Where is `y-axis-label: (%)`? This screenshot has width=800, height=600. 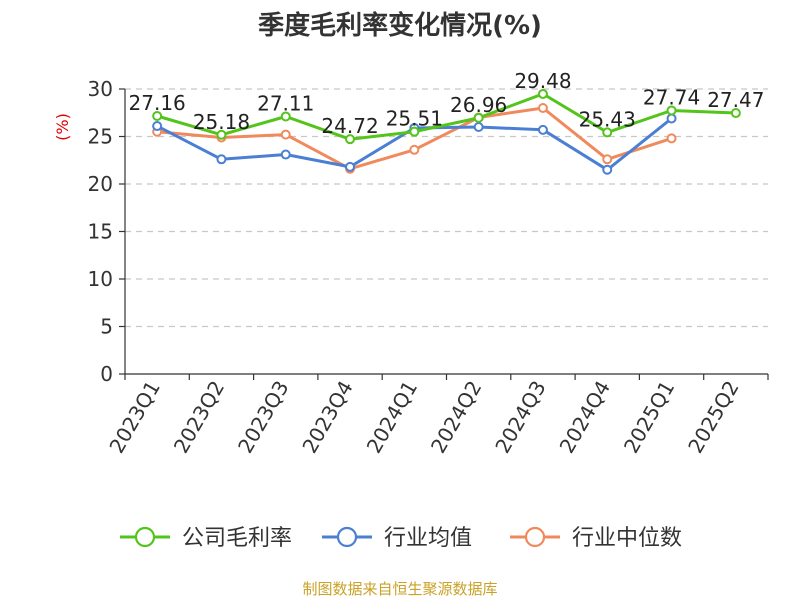 y-axis-label: (%) is located at coordinates (62, 127).